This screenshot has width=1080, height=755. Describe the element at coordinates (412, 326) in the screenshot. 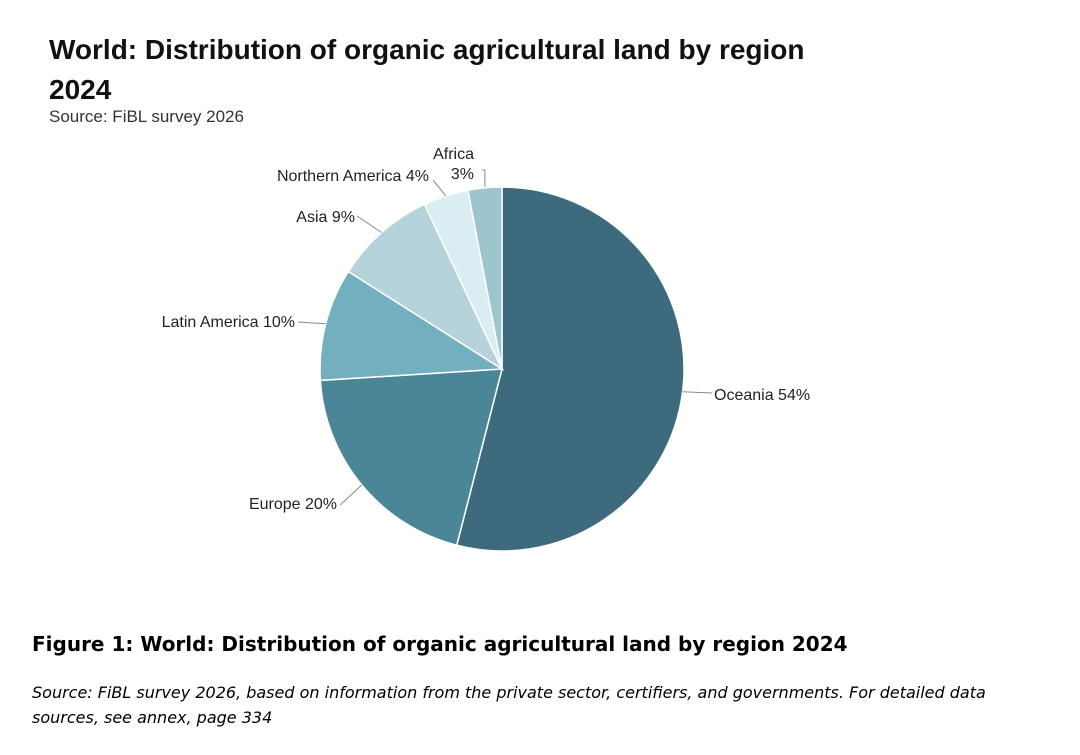

I see `pie-slice-latin-america` at that location.